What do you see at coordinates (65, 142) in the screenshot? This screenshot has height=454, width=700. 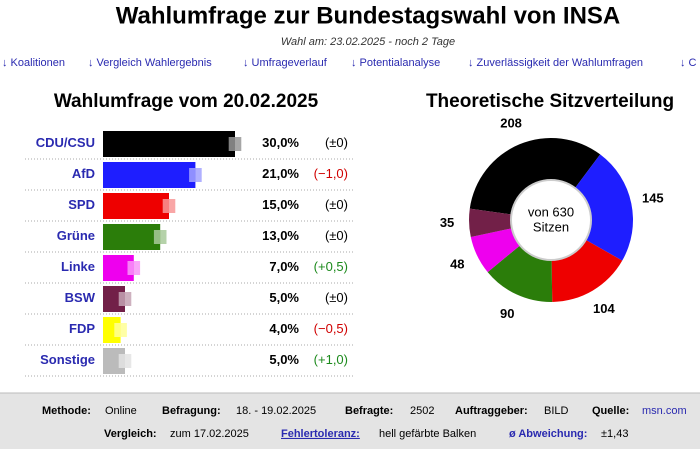 I see `party-label: CDU/CSU` at bounding box center [65, 142].